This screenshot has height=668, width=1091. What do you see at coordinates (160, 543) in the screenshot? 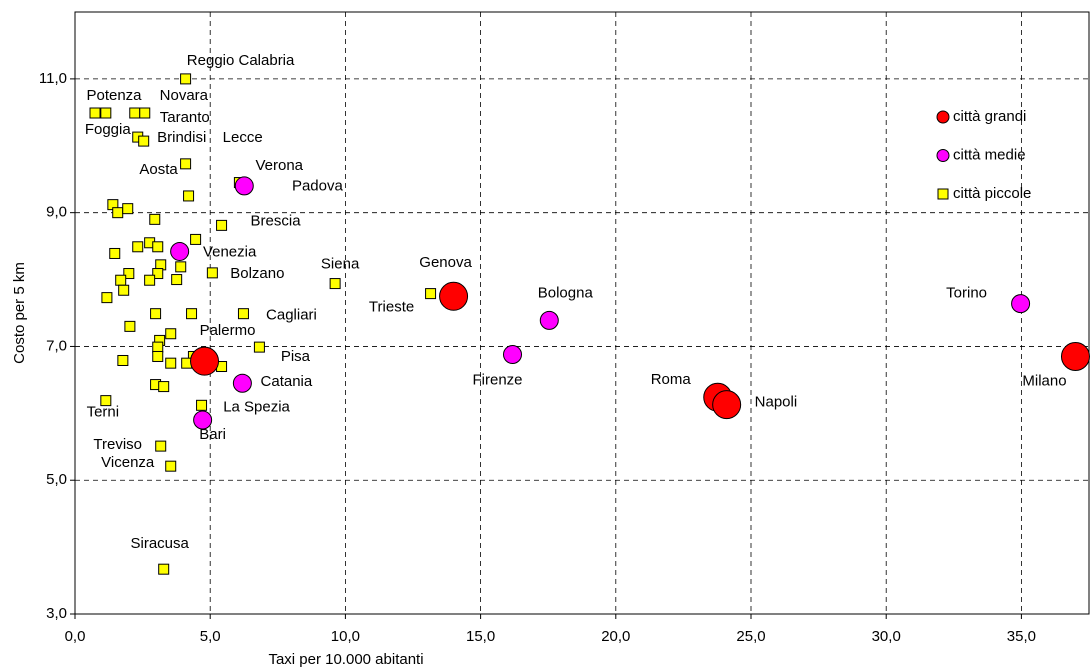
I see `point-label: Siracusa` at bounding box center [160, 543].